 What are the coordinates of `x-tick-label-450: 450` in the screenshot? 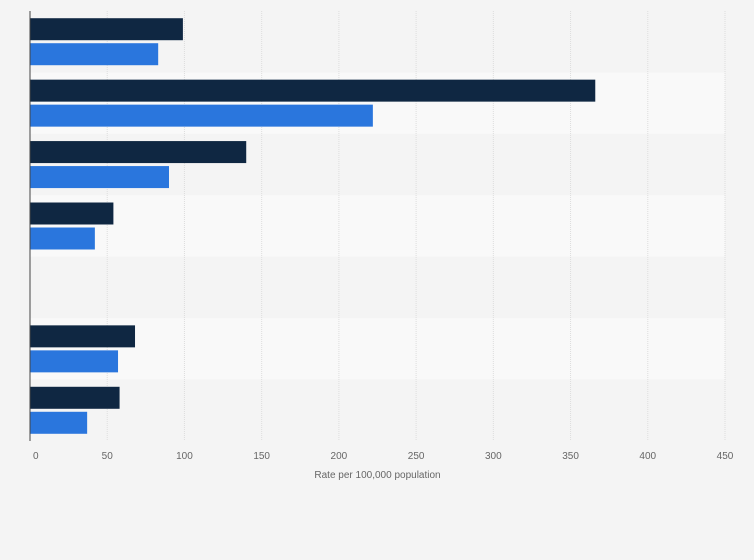 It's located at (725, 456).